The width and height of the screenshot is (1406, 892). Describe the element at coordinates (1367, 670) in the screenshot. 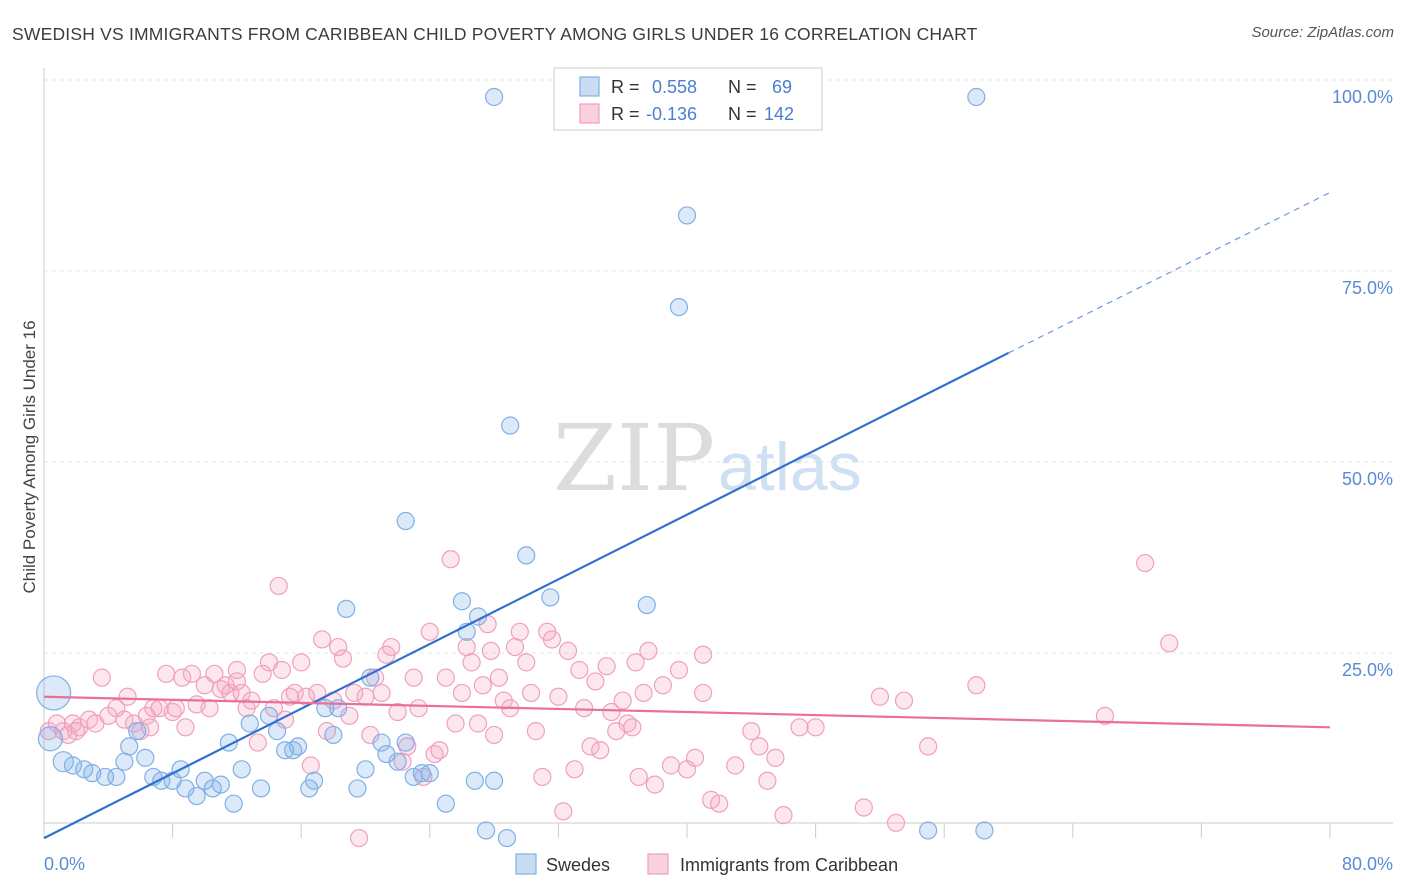

I see `y-tick-label: 25.0%` at that location.